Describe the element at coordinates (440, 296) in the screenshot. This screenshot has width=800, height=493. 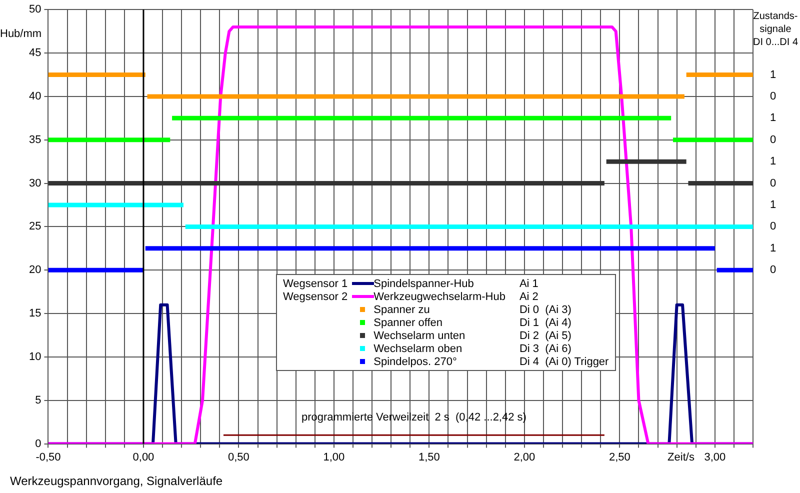
I see `legend-label: Werkzeugwechselarm-Hub` at that location.